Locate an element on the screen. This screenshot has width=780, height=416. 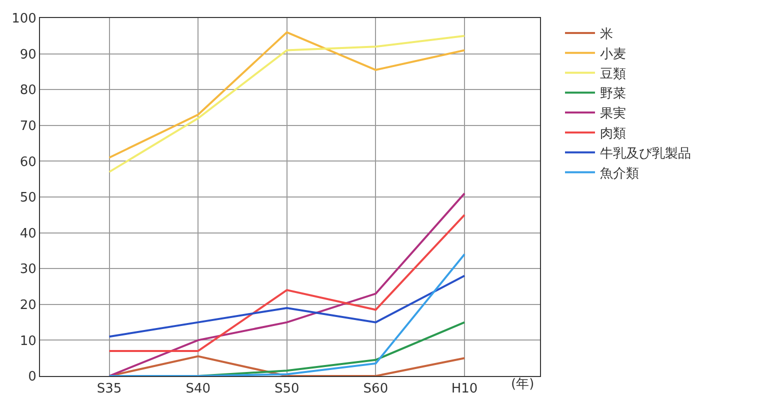
y-tick-label: 10 is located at coordinates (28, 341).